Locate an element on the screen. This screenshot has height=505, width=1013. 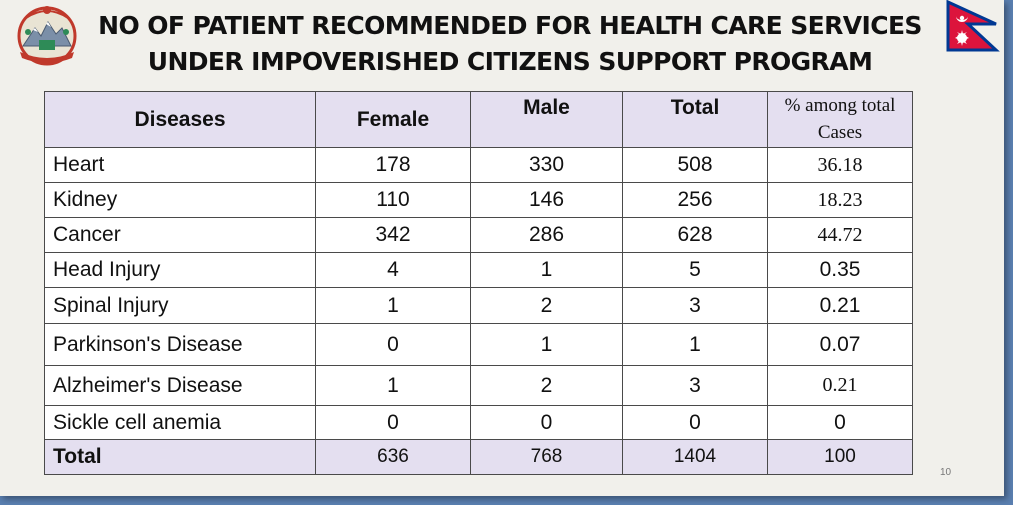
total-label-cell: Total is located at coordinates (180, 457).